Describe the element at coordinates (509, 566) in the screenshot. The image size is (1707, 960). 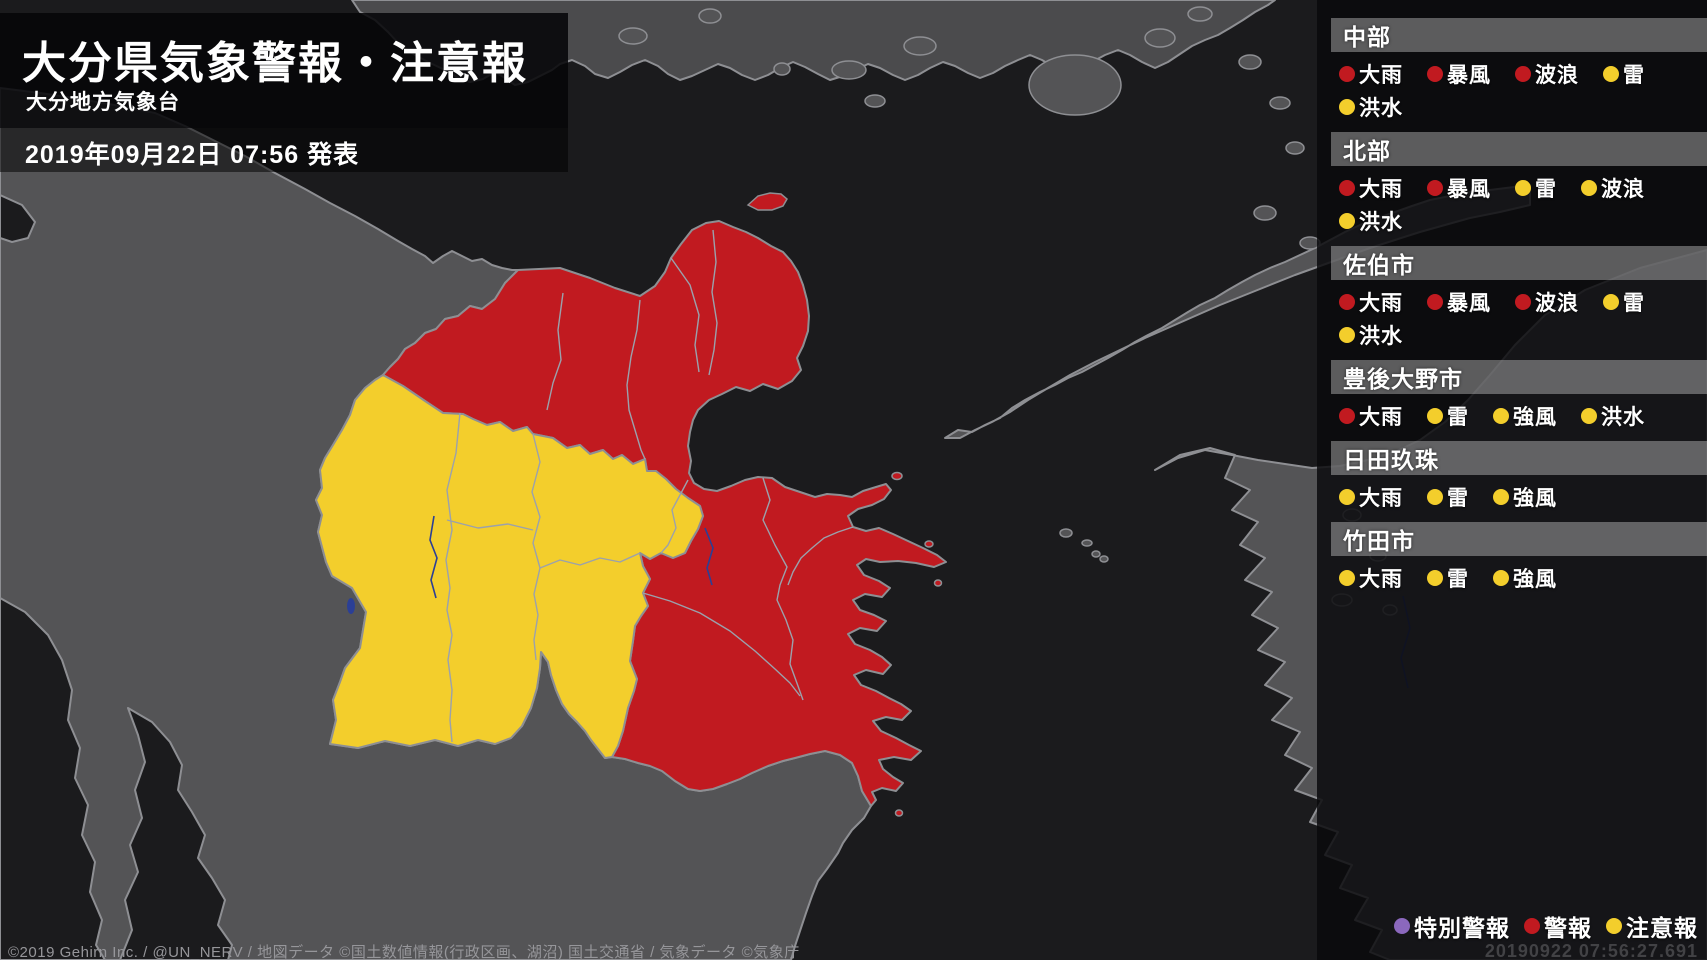
I see `region-oita-advisory` at that location.